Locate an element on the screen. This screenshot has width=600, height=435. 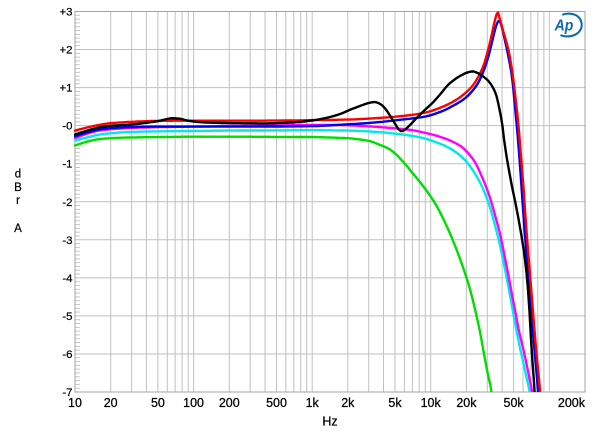
svg-text: +3 is located at coordinates (66, 13).